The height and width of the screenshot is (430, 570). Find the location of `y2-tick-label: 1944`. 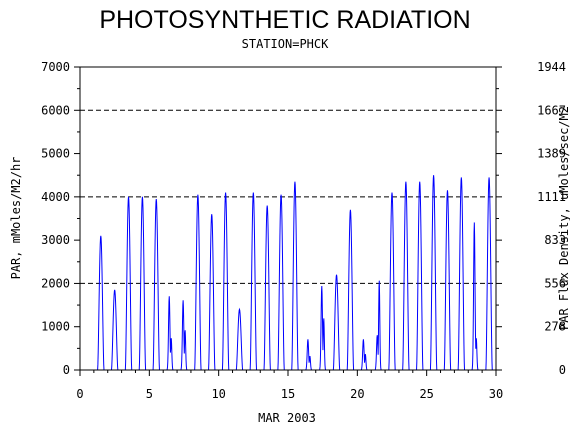

y2-tick-label: 1944 is located at coordinates (551, 67).